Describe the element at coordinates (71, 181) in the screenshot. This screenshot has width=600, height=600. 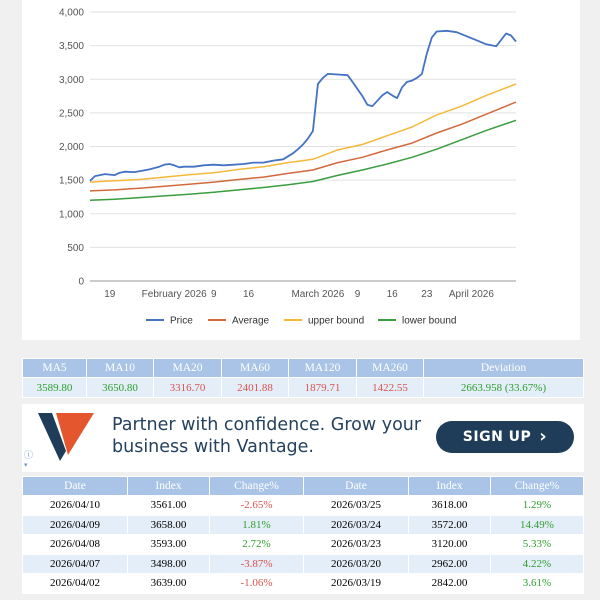
I see `y-tick-label: 1,500` at that location.